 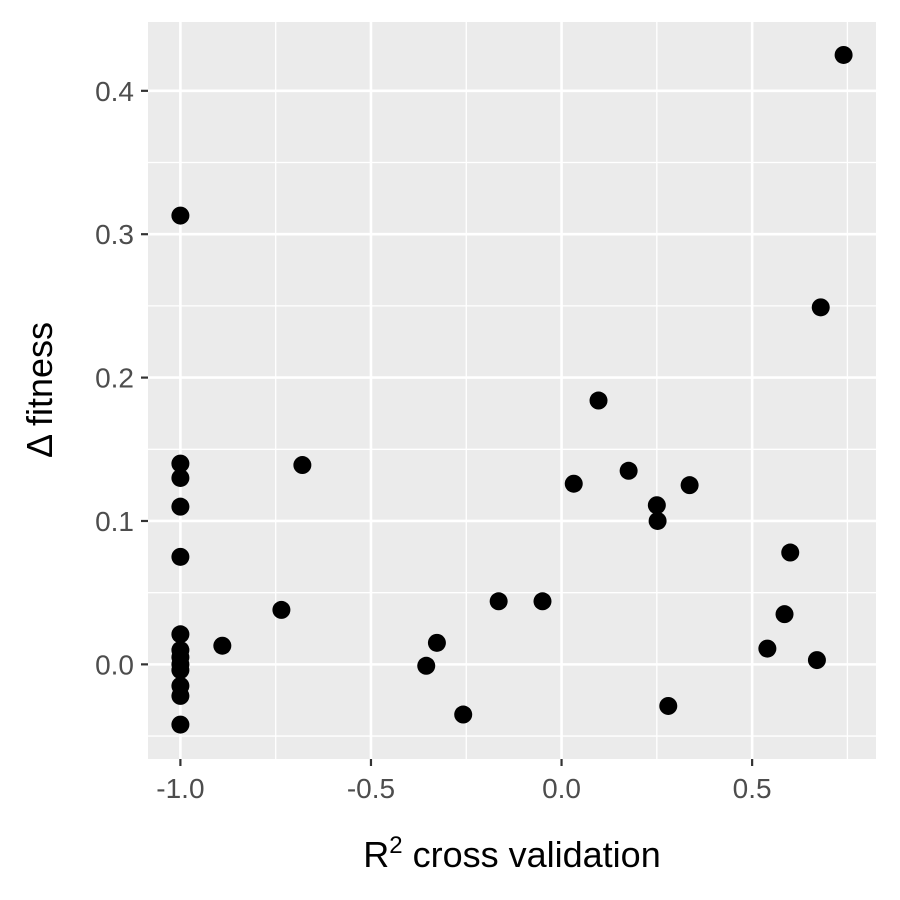 I want to click on y-tick-label: 0.1, so click(x=114, y=521).